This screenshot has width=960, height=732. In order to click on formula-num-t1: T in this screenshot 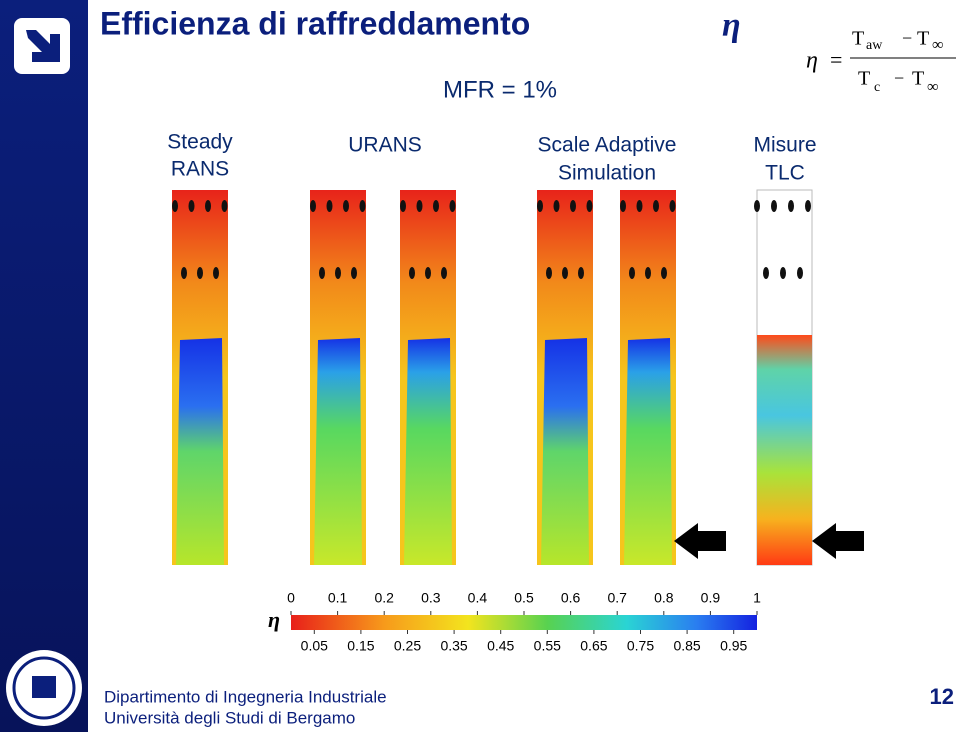, I will do `click(858, 39)`.